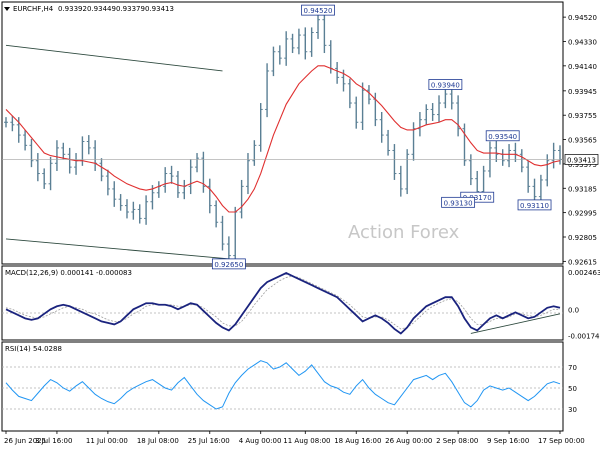  Describe the element at coordinates (582, 92) in the screenshot. I see `price-y-tick-label: 0.93945` at that location.